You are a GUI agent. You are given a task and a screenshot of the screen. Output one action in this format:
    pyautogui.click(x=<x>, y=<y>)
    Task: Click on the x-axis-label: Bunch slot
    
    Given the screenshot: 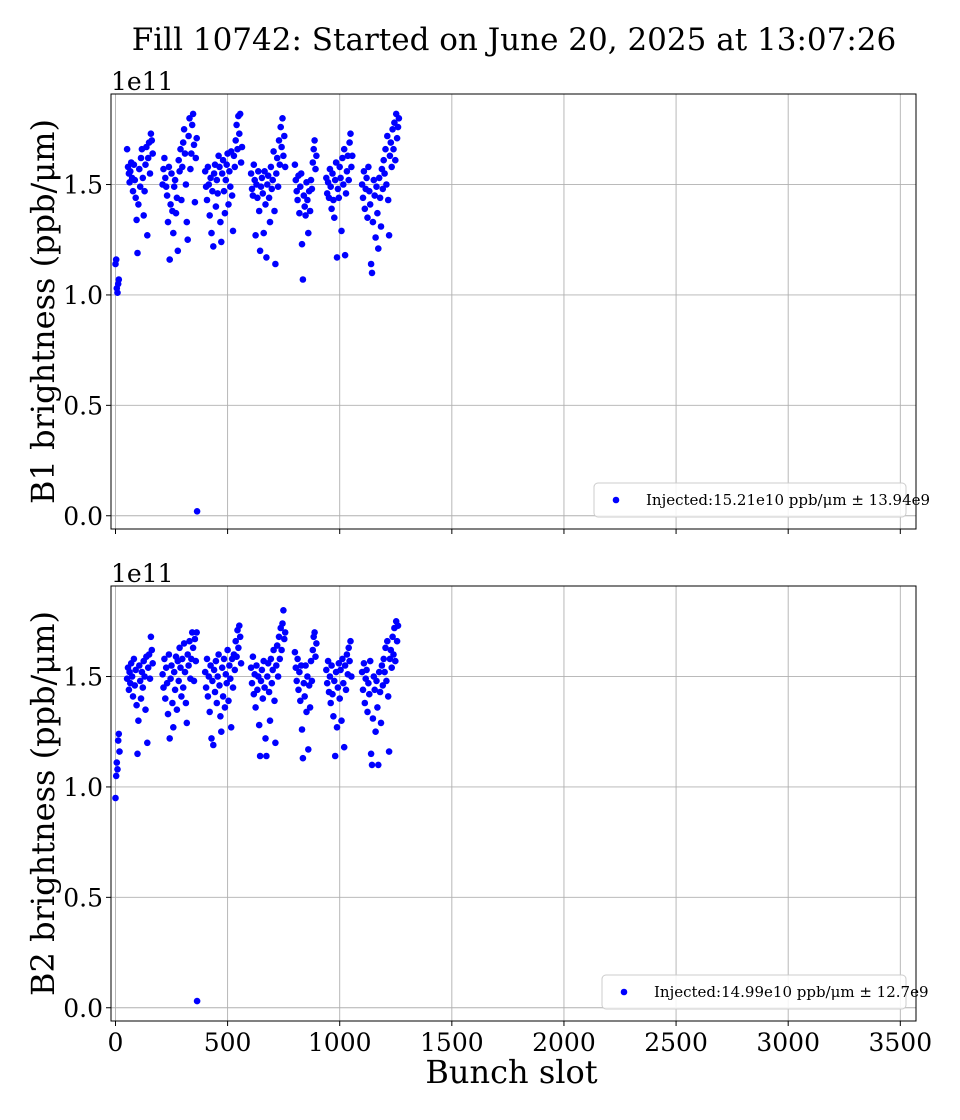 What is the action you would take?
    pyautogui.click(x=511, y=1072)
    